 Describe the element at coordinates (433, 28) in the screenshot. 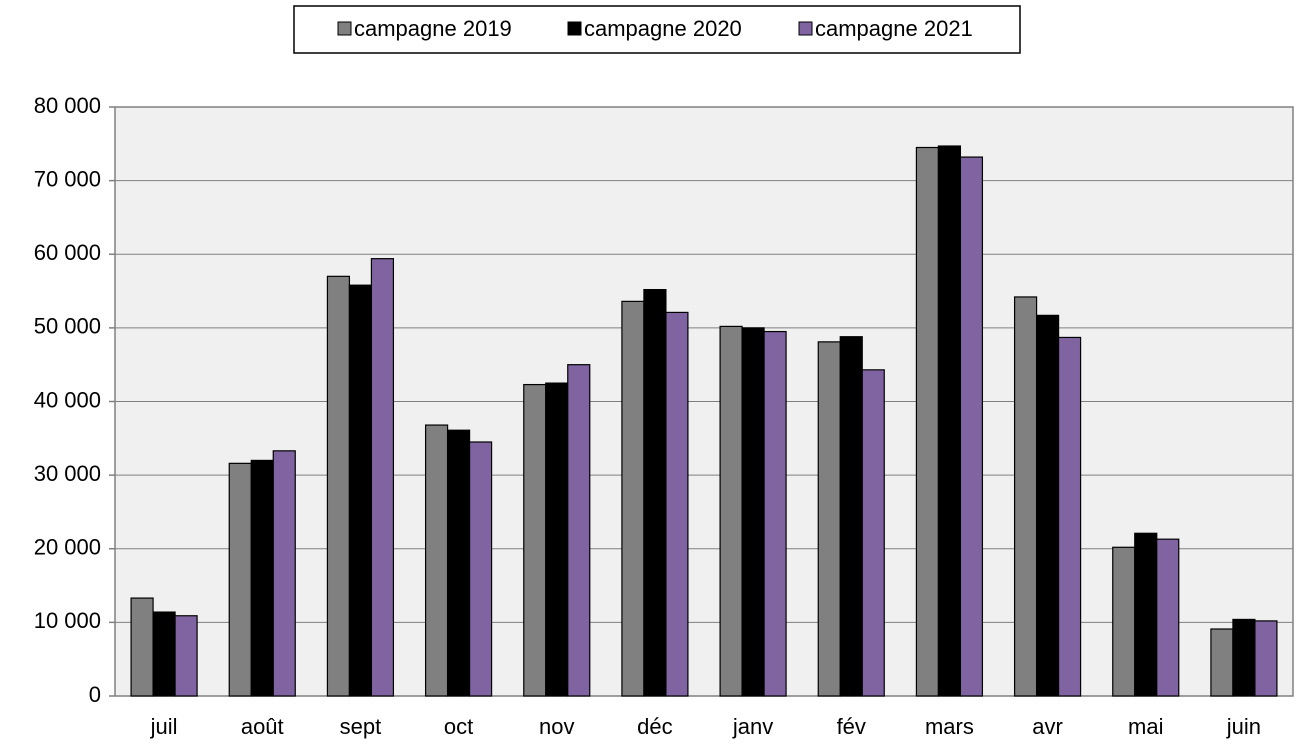

I see `legend-label: campagne 2019` at that location.